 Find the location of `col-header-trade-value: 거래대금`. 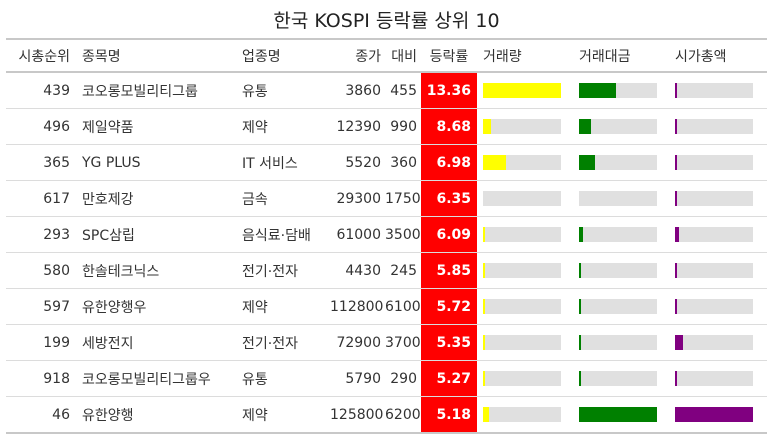

col-header-trade-value: 거래대금 is located at coordinates (621, 56).